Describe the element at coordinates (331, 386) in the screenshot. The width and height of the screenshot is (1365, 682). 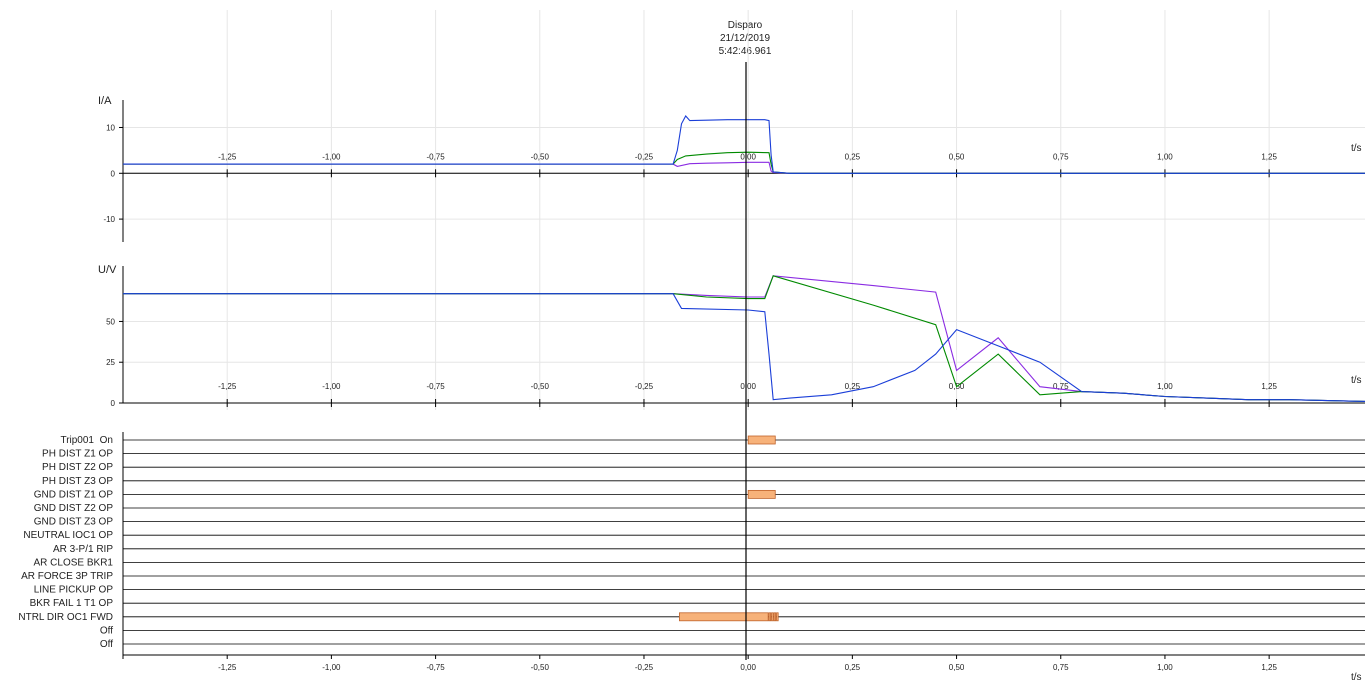
I see `voltage-xtick-label-1: -1,00` at that location.